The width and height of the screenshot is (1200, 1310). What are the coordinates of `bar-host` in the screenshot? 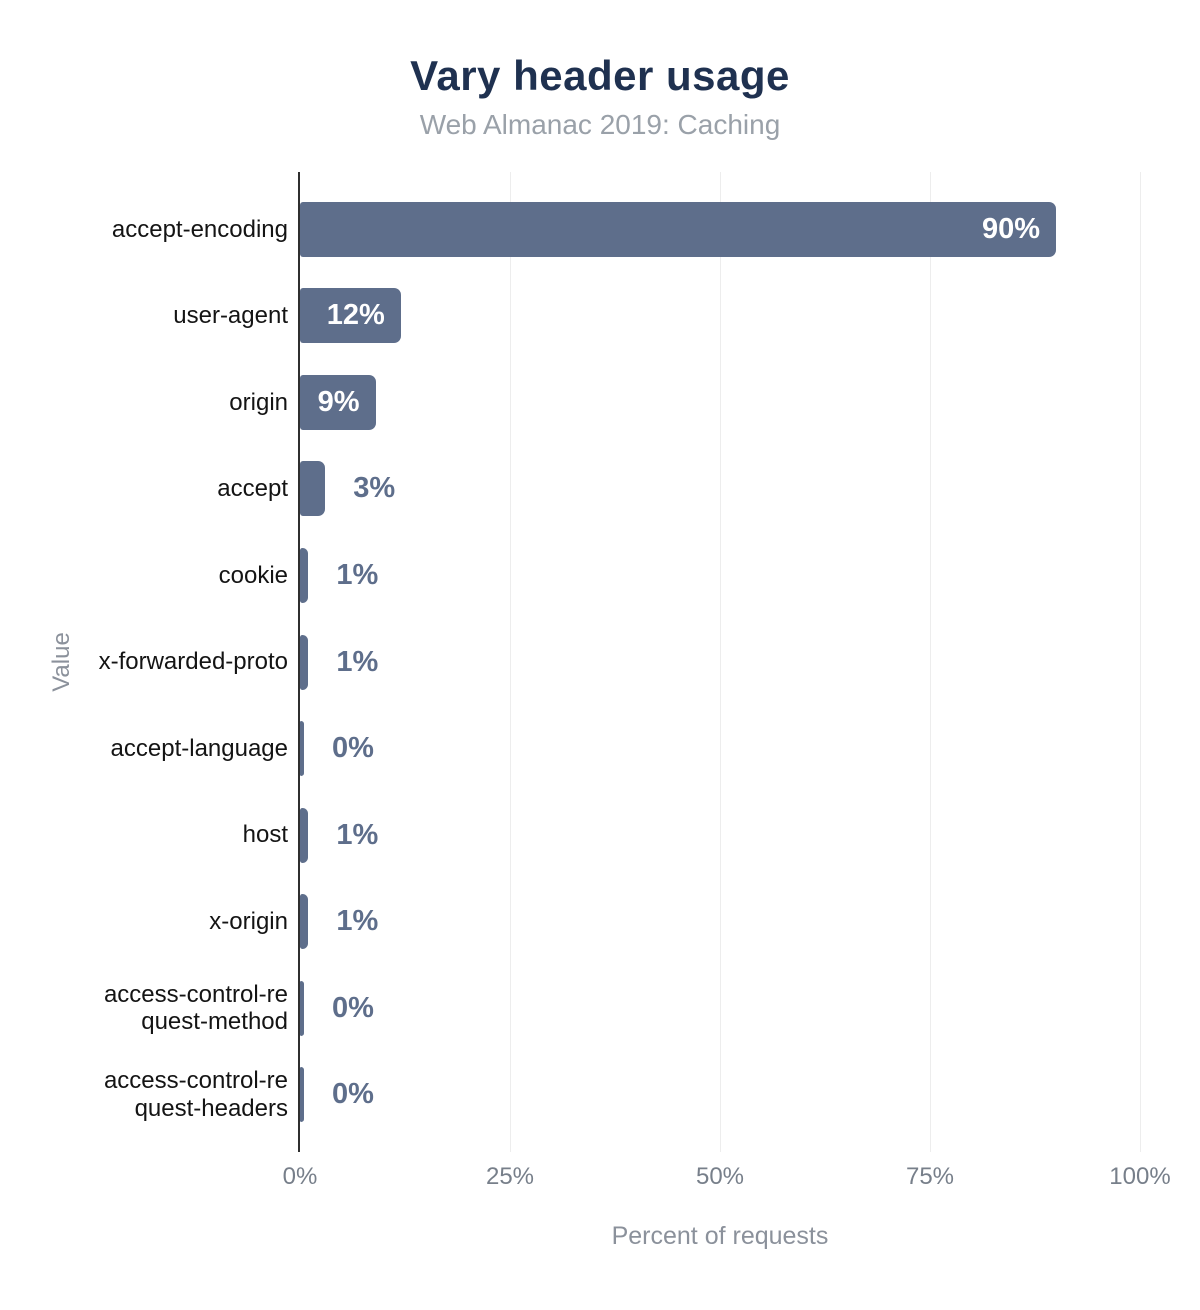 It's located at (304, 835).